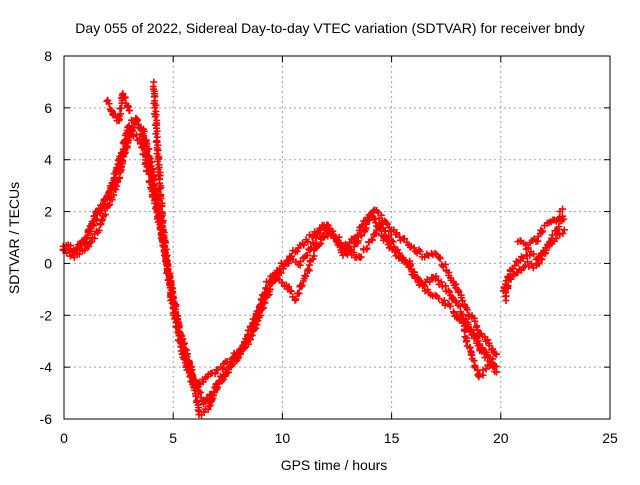 Image resolution: width=640 pixels, height=485 pixels. Describe the element at coordinates (48, 108) in the screenshot. I see `y-tick-label: 6` at that location.